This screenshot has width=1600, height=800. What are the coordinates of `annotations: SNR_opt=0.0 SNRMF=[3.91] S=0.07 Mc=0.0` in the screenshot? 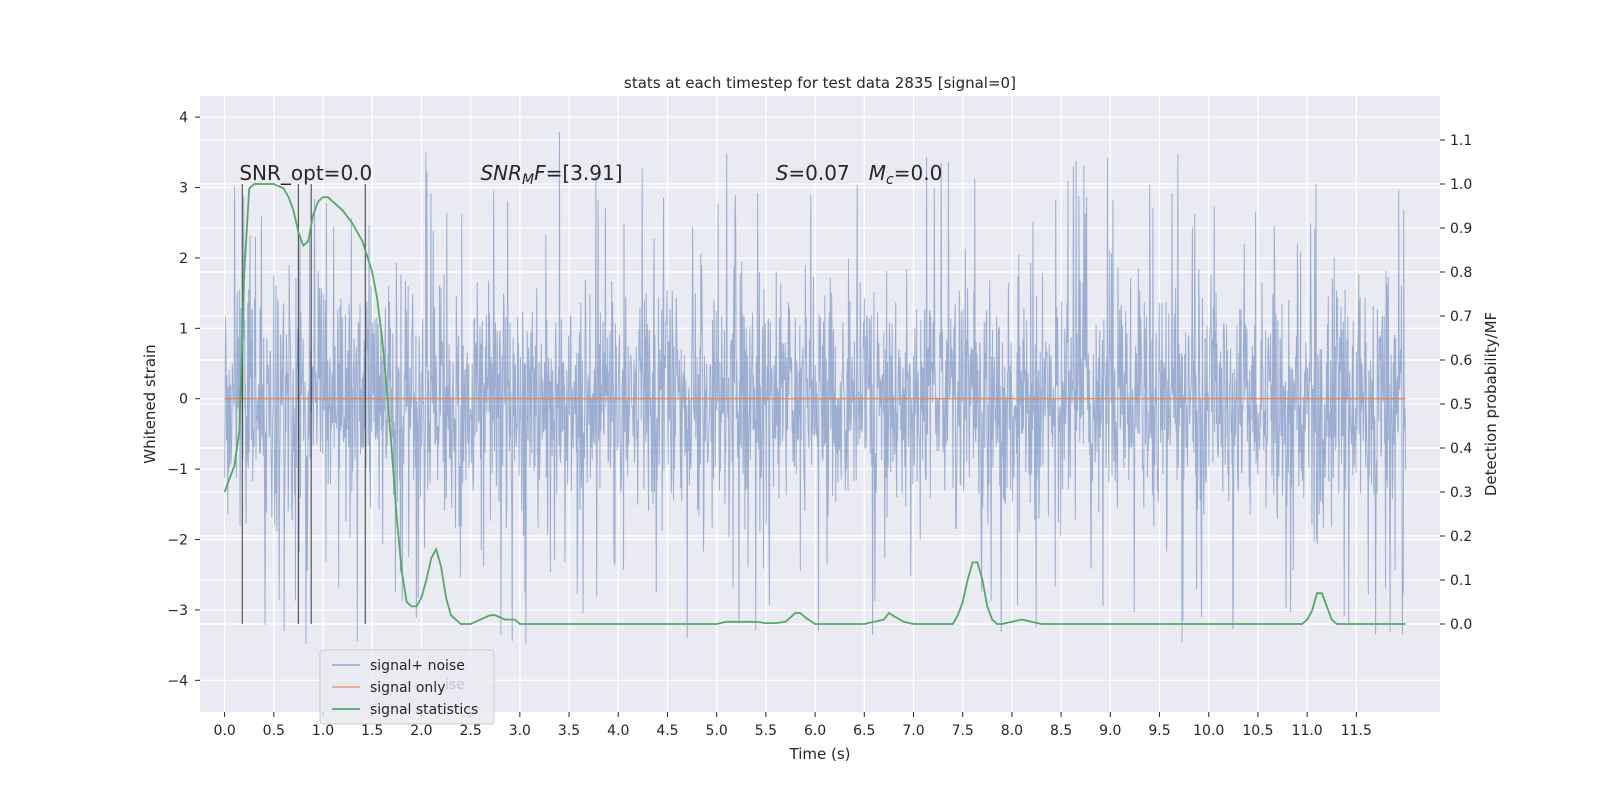 It's located at (590, 174).